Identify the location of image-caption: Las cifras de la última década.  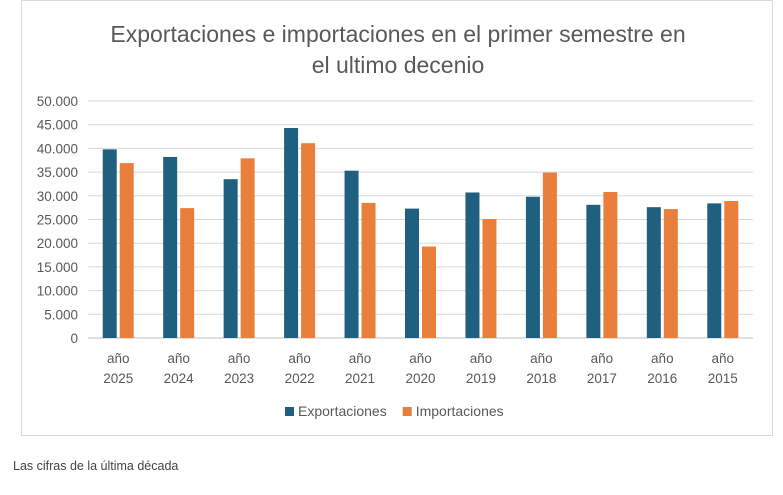
(96, 466).